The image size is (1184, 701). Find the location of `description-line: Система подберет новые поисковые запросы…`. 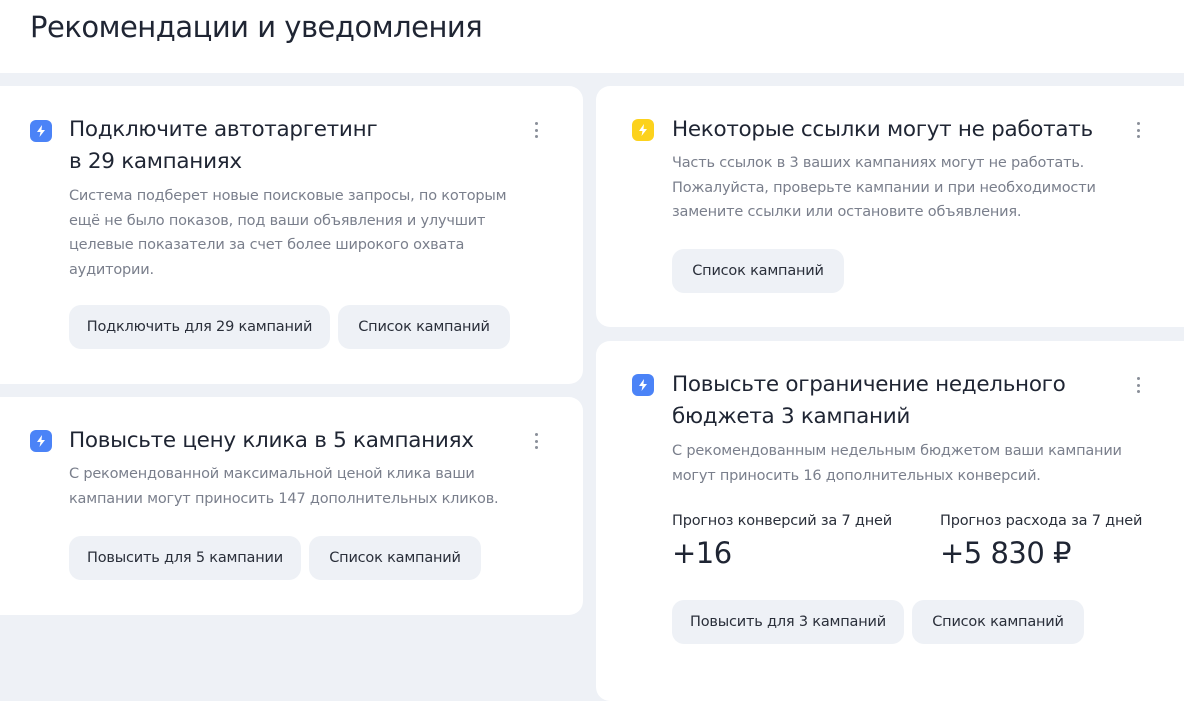

description-line: Система подберет новые поисковые запросы… is located at coordinates (288, 196).